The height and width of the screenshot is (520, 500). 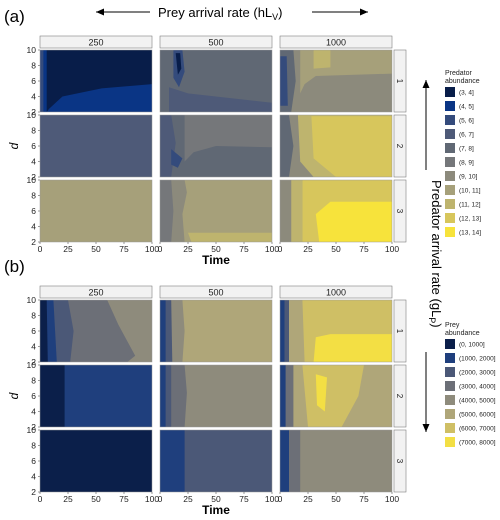 I want to click on legend-label: (6, 7], so click(x=466, y=135).